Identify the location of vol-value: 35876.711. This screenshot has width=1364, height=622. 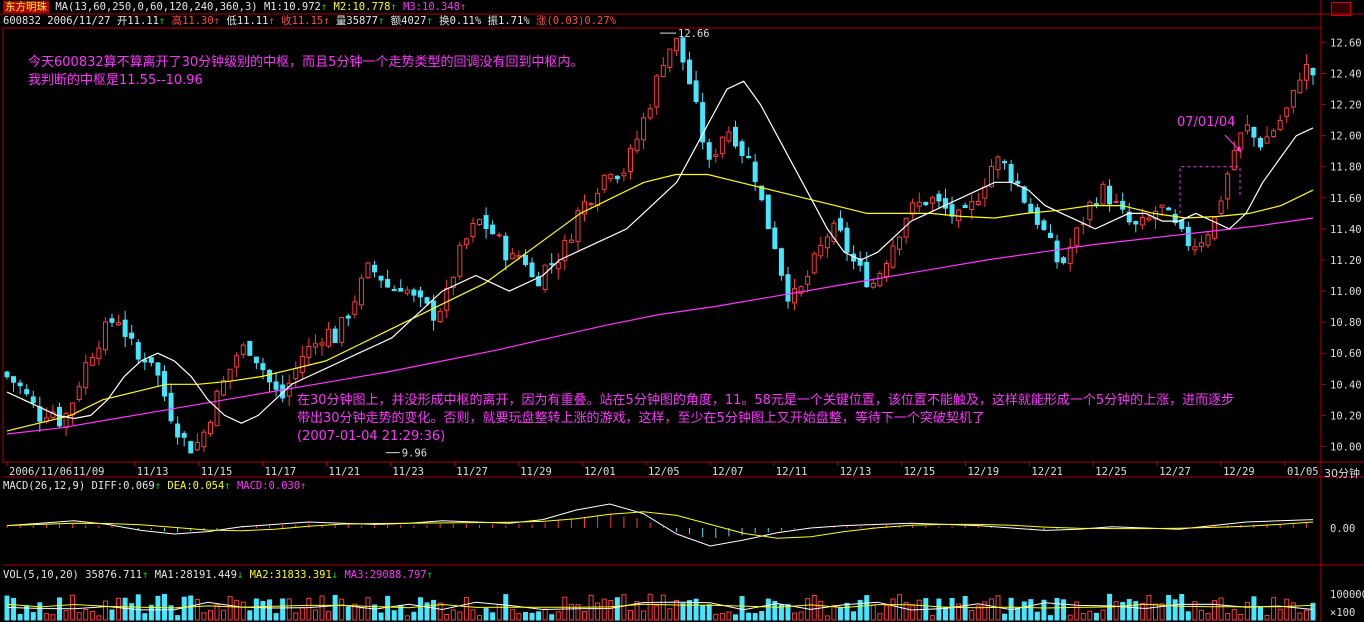
(114, 575).